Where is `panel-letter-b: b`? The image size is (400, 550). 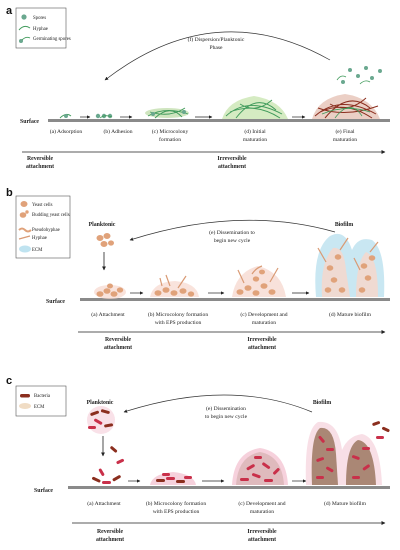 panel-letter-b: b is located at coordinates (9, 193).